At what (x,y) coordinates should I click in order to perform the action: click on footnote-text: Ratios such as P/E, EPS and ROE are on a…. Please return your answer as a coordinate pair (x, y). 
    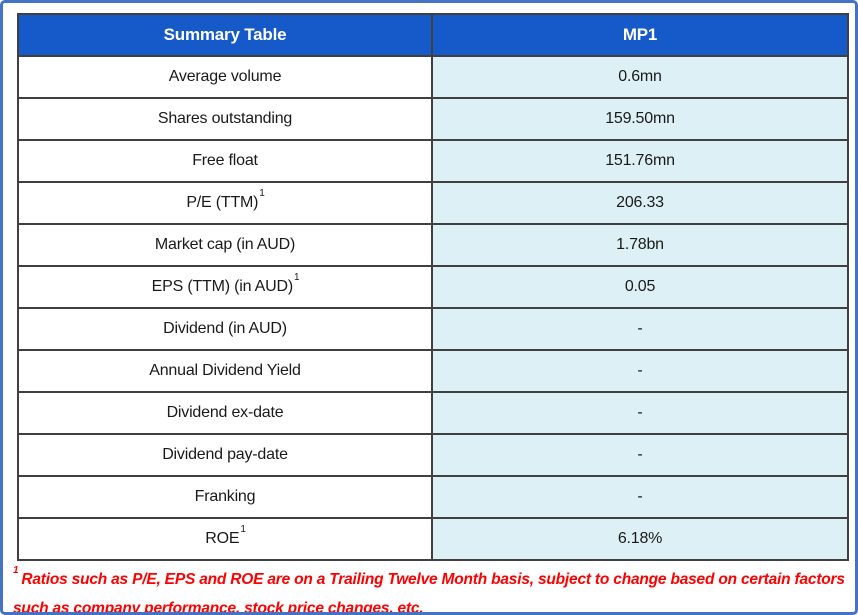
    Looking at the image, I should click on (429, 593).